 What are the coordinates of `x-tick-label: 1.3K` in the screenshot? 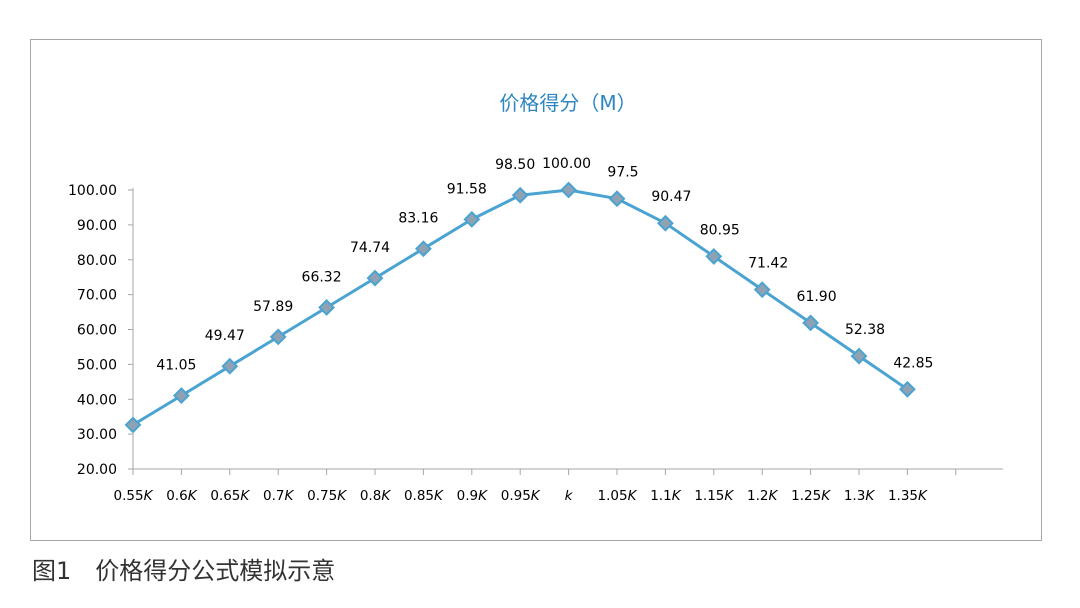 It's located at (859, 496).